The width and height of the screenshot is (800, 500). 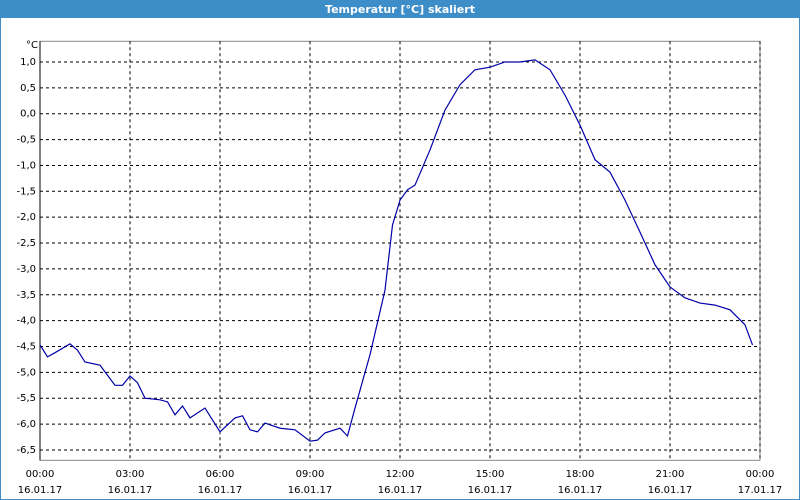 What do you see at coordinates (26, 269) in the screenshot?
I see `y-tick-label: -3,0` at bounding box center [26, 269].